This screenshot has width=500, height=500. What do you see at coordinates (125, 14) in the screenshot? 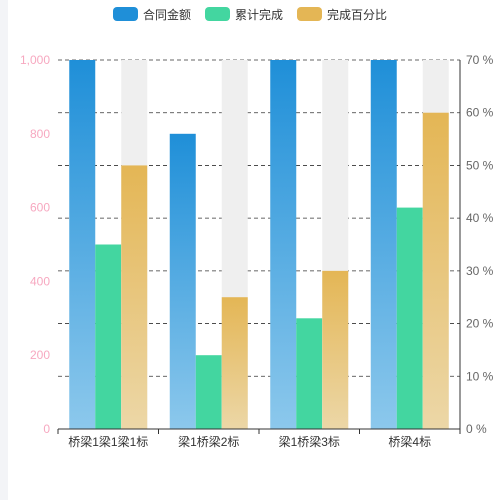
I see `legend-swatch-contract` at bounding box center [125, 14].